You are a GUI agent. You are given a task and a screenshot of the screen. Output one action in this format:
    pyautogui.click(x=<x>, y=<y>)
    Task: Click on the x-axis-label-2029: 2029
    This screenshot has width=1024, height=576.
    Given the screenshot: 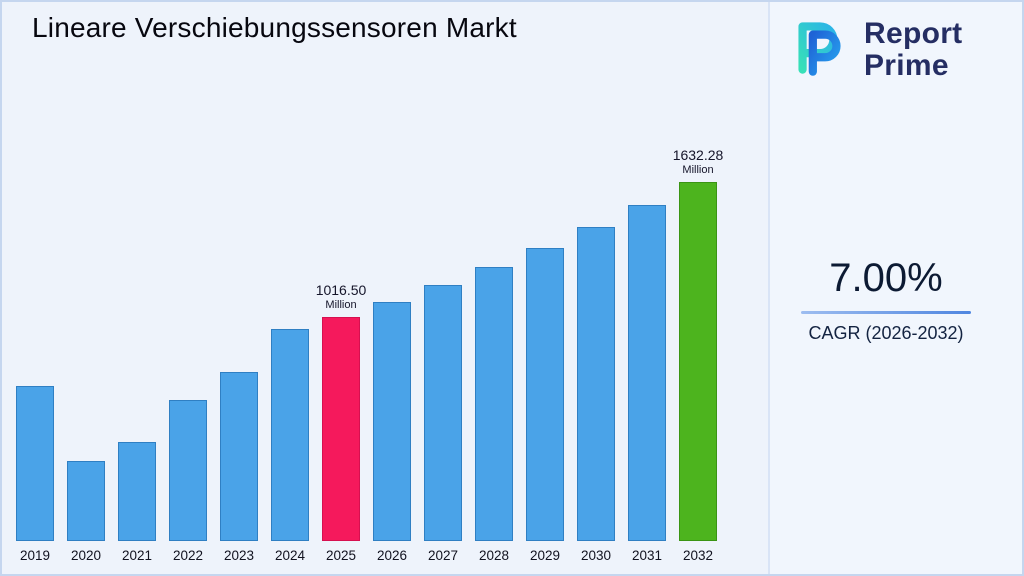 What is the action you would take?
    pyautogui.click(x=545, y=555)
    